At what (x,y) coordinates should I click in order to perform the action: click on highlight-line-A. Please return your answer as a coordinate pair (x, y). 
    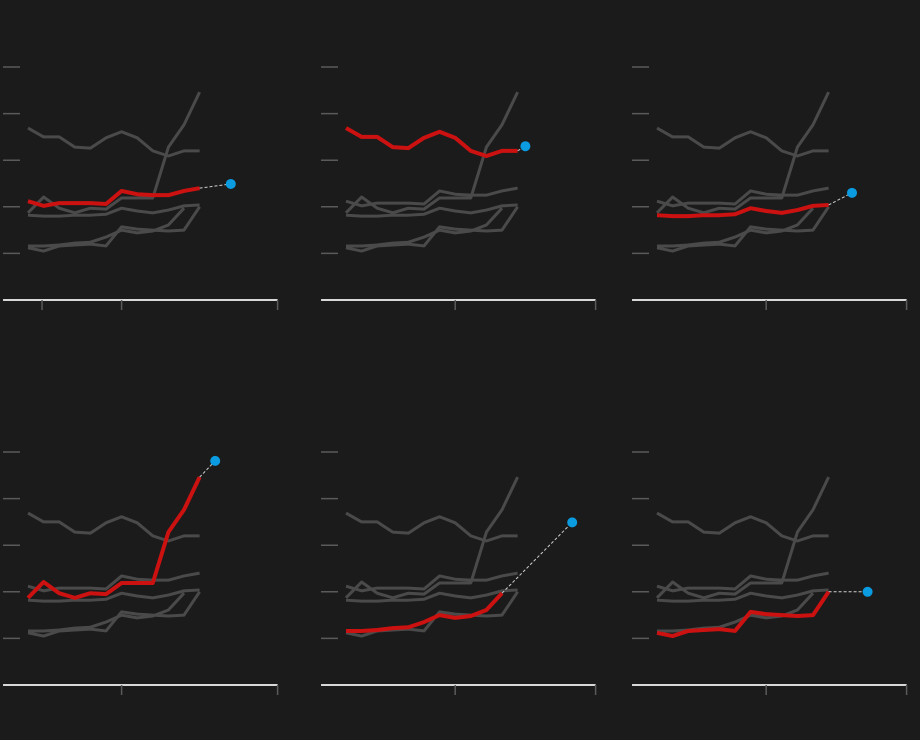
    Looking at the image, I should click on (113, 197).